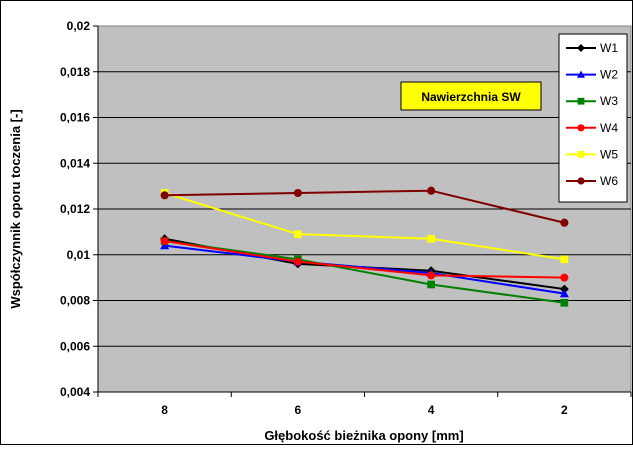  Describe the element at coordinates (15, 208) in the screenshot. I see `y-axis-title: Współczynnik oporu toczenia [-]` at that location.